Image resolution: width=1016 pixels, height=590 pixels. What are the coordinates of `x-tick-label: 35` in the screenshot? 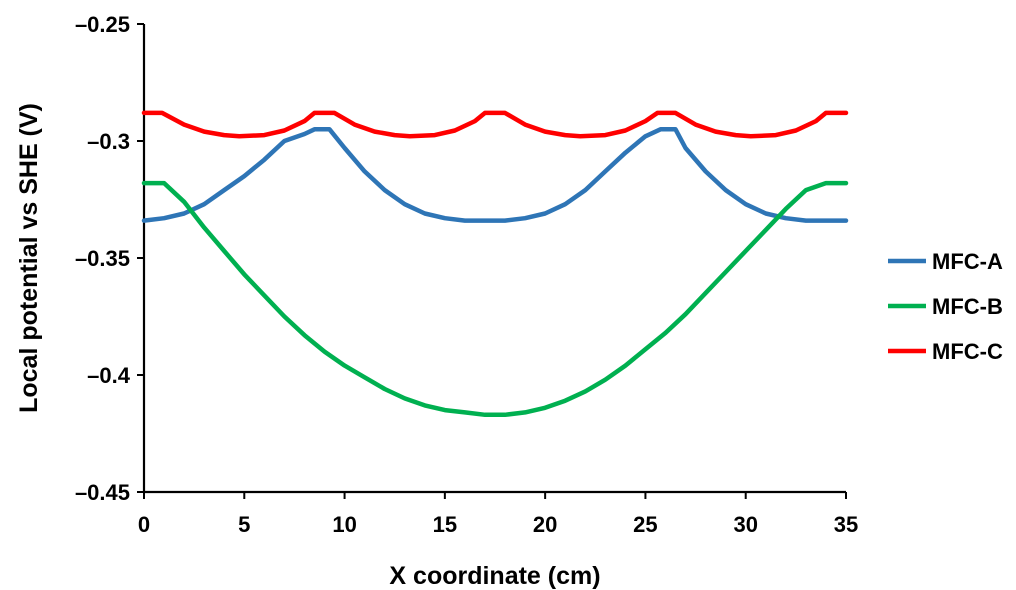 It's located at (846, 524).